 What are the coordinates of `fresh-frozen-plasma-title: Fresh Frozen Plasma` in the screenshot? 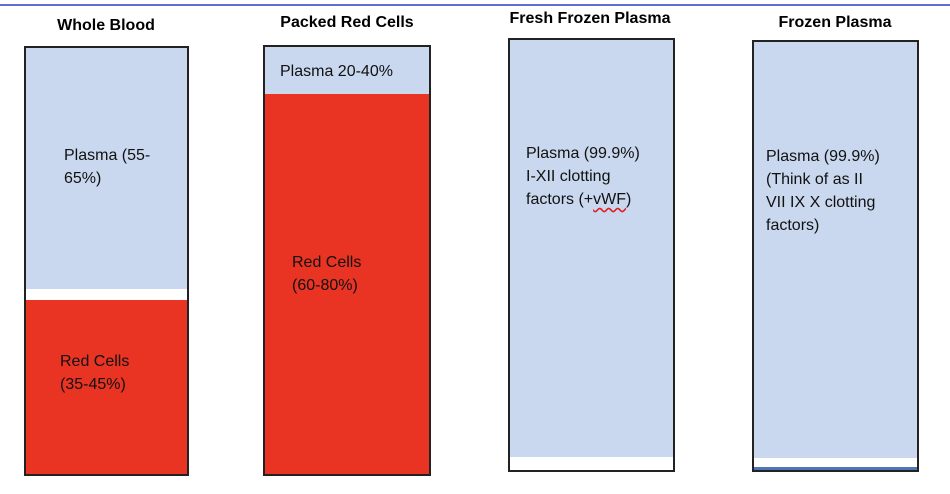 It's located at (590, 18).